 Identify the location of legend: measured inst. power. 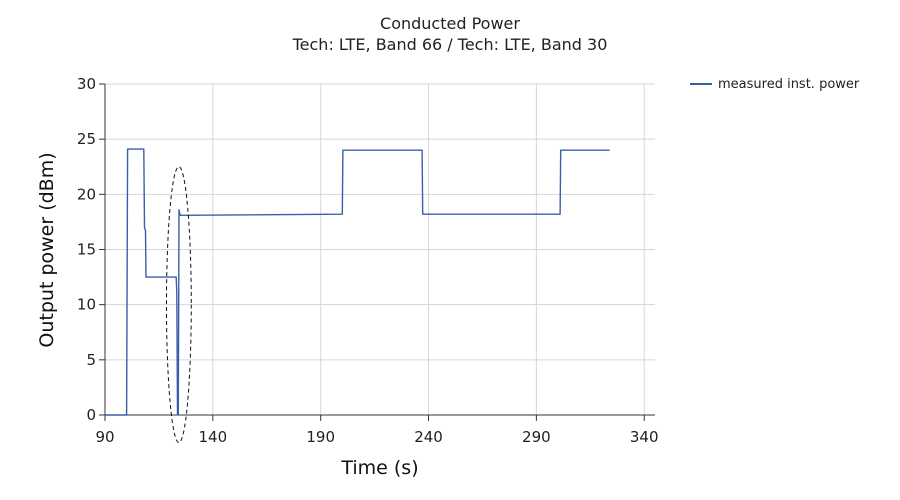
(775, 84).